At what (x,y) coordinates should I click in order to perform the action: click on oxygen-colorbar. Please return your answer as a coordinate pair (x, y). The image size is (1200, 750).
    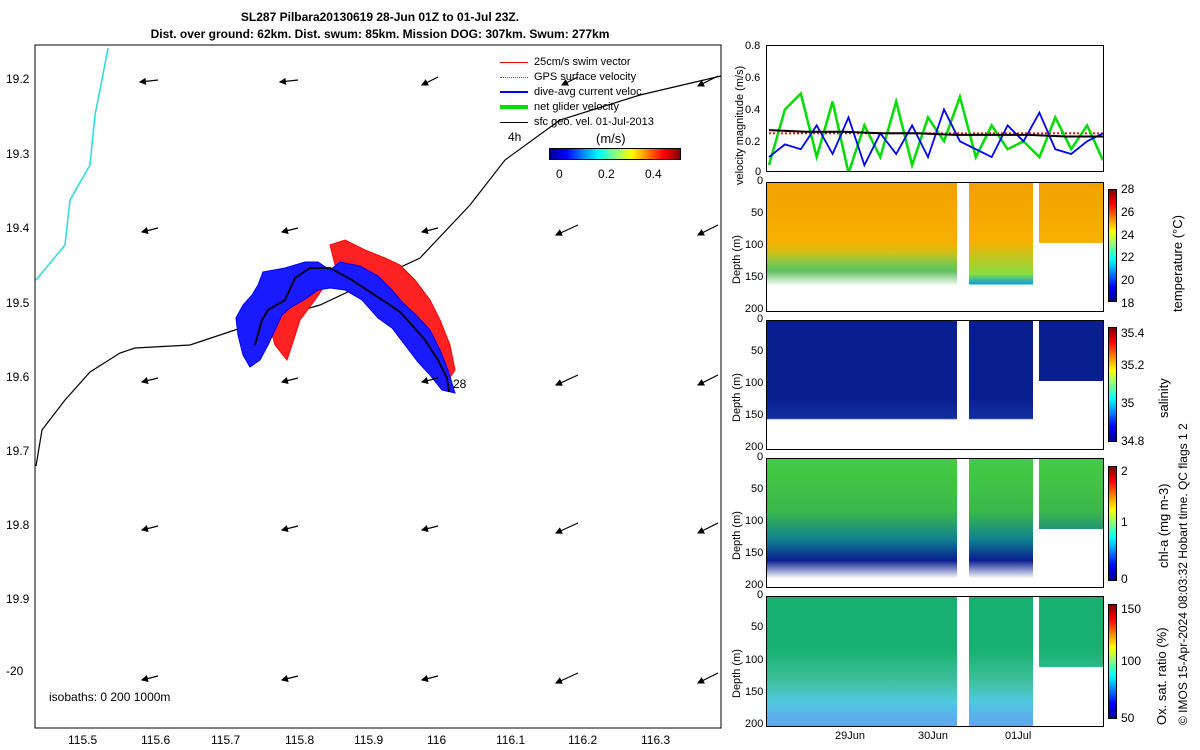
    Looking at the image, I should click on (1112, 661).